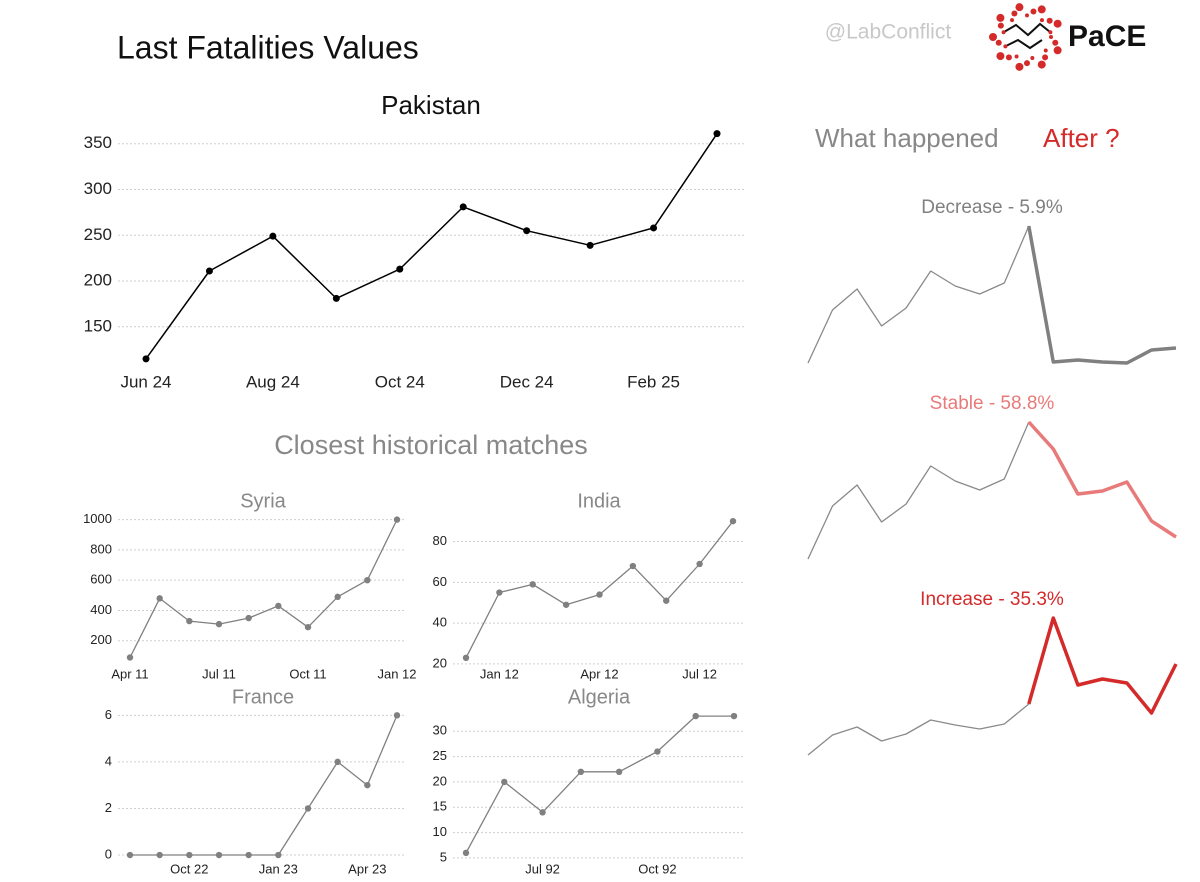  I want to click on y-tick-label: 250, so click(98, 234).